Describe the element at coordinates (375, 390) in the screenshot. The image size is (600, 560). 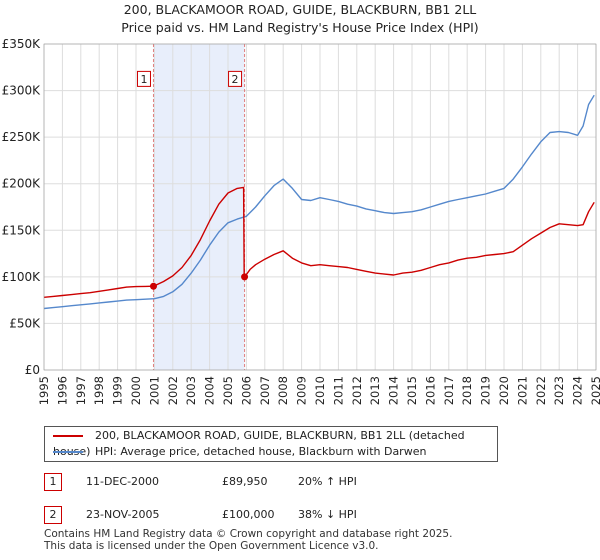
I see `x-tick-label: 2013` at that location.